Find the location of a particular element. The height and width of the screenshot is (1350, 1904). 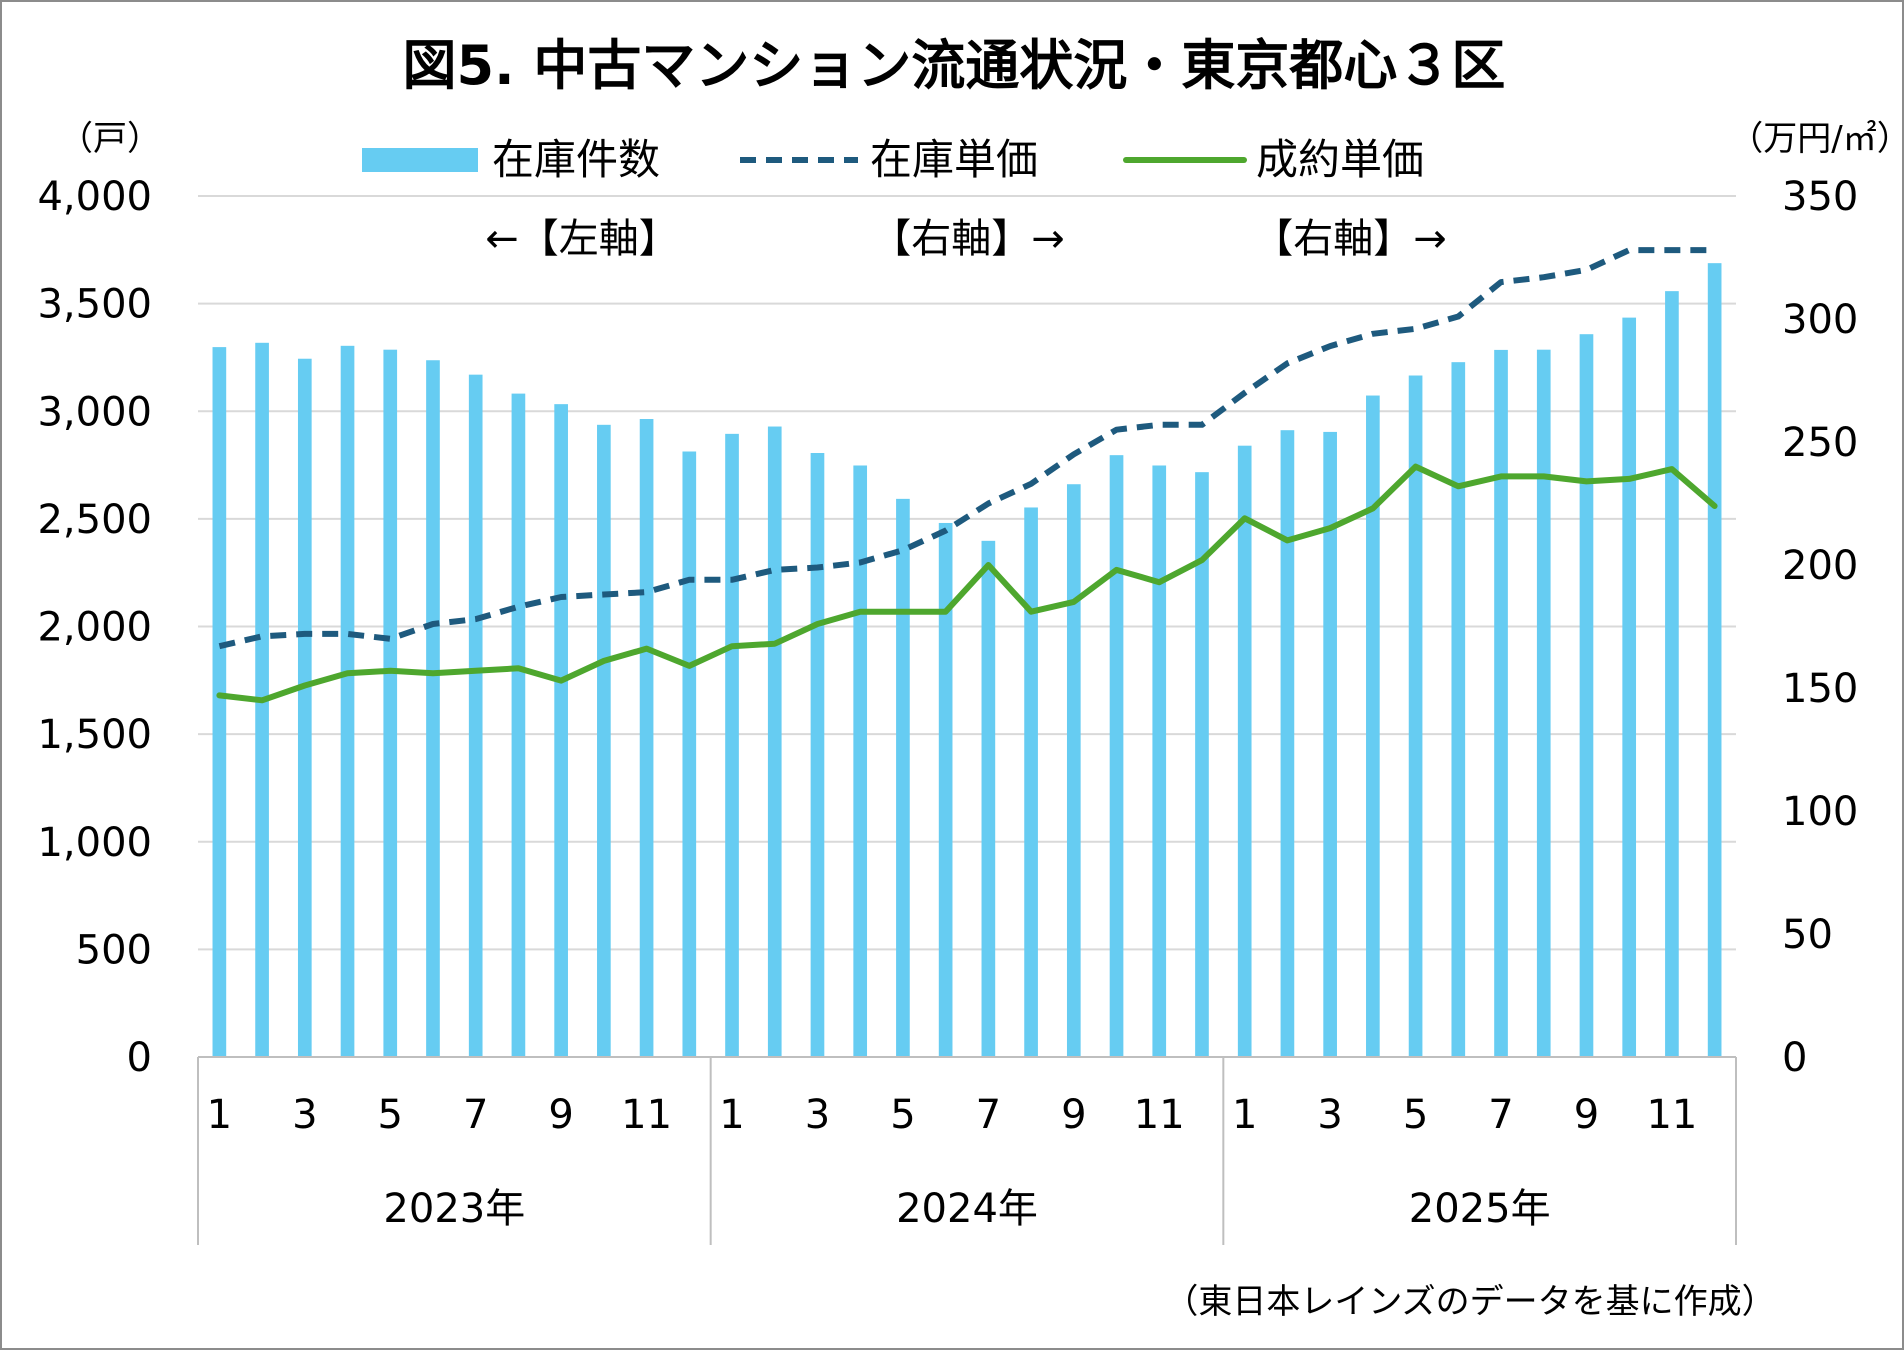

right-tick-label: 100 is located at coordinates (1820, 812).